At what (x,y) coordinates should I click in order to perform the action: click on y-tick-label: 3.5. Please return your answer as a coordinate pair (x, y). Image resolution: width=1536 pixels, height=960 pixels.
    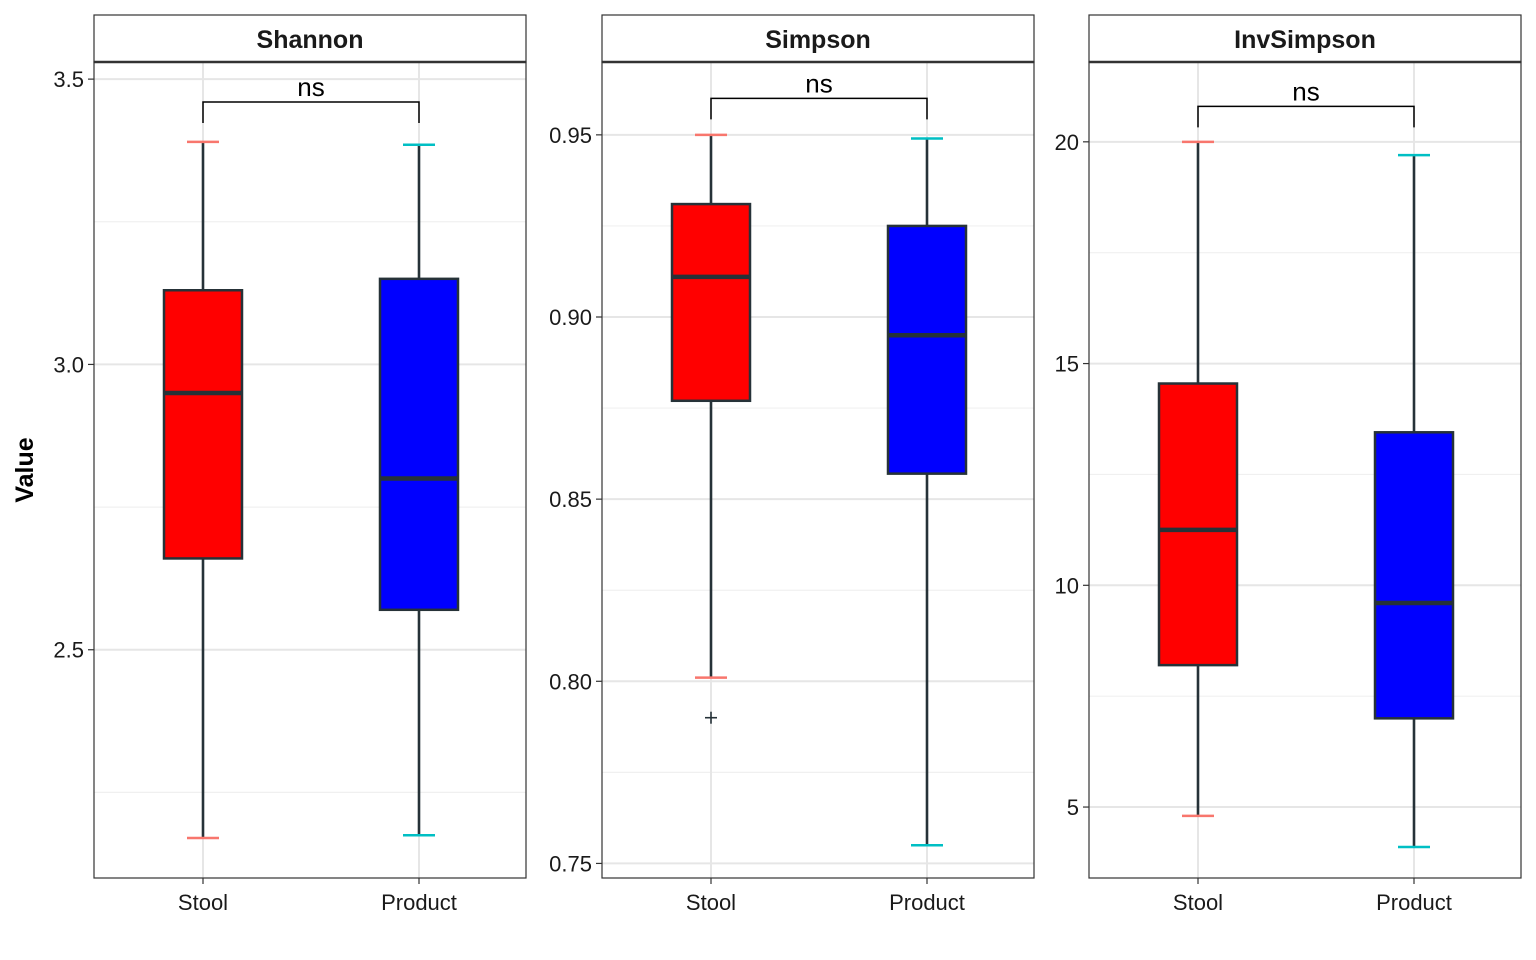
    Looking at the image, I should click on (68, 79).